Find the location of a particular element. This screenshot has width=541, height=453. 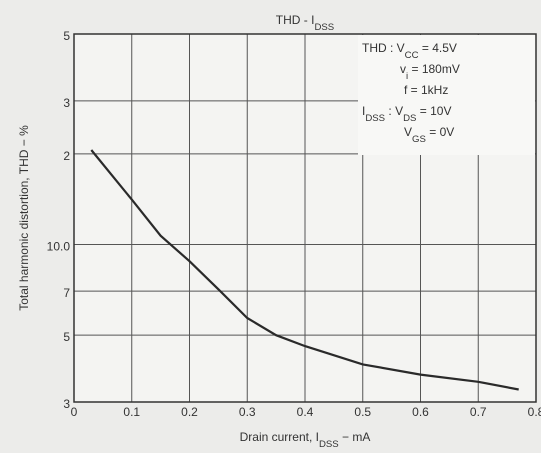

annotation: f = 1kHz is located at coordinates (426, 90).